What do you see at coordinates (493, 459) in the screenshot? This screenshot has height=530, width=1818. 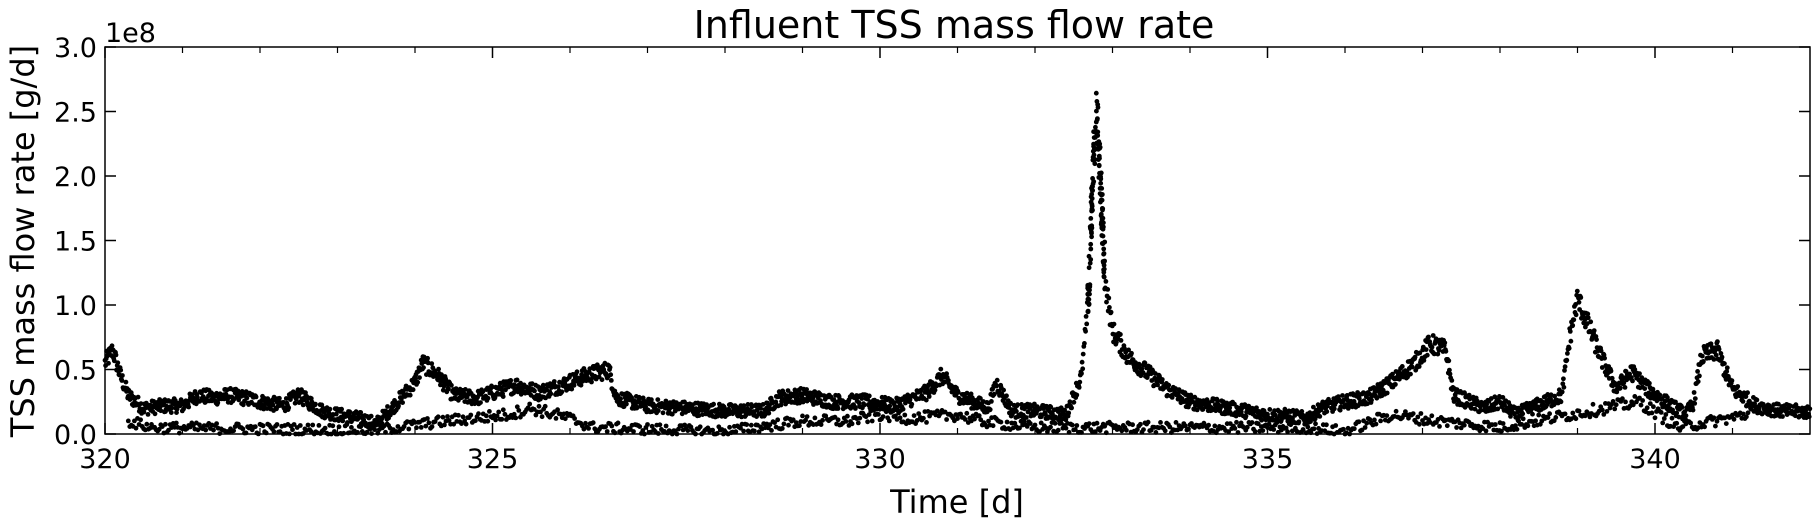 I see `x-tick-label: 325` at bounding box center [493, 459].